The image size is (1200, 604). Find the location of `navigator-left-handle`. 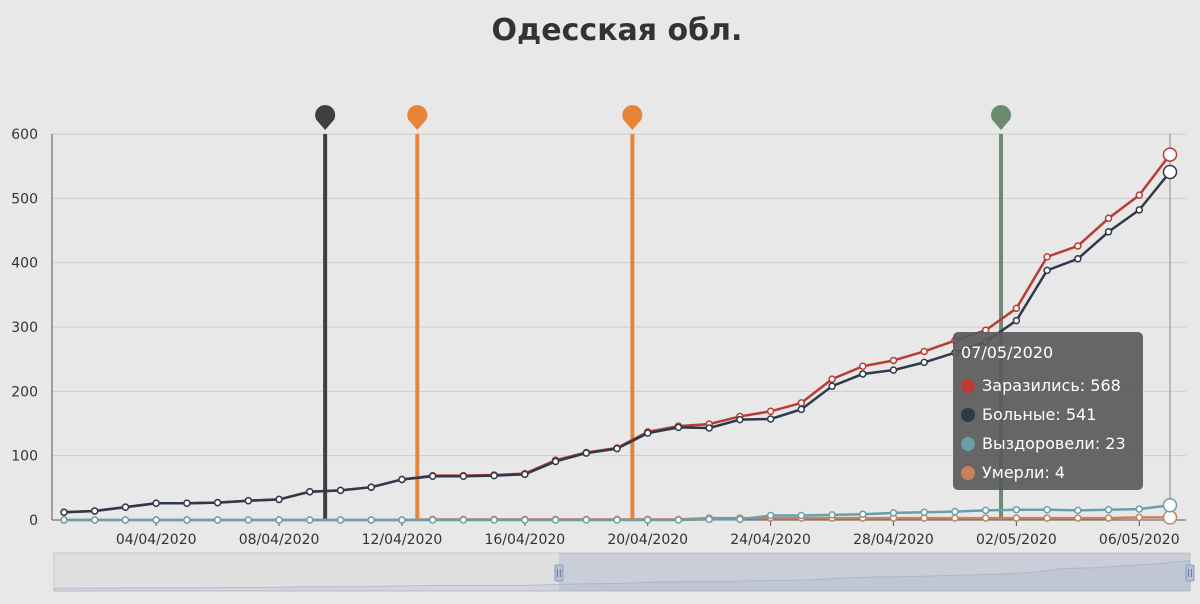

navigator-left-handle is located at coordinates (559, 573).